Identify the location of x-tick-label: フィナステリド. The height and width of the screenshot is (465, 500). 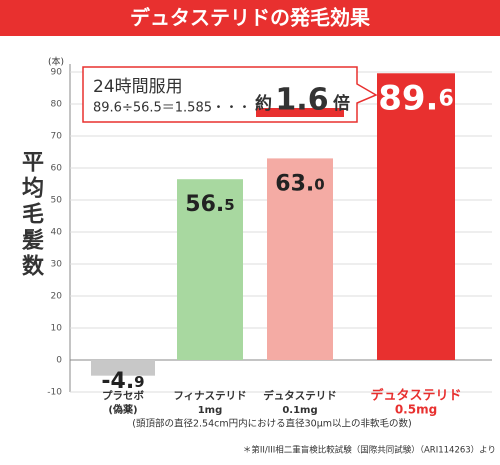
(209, 396).